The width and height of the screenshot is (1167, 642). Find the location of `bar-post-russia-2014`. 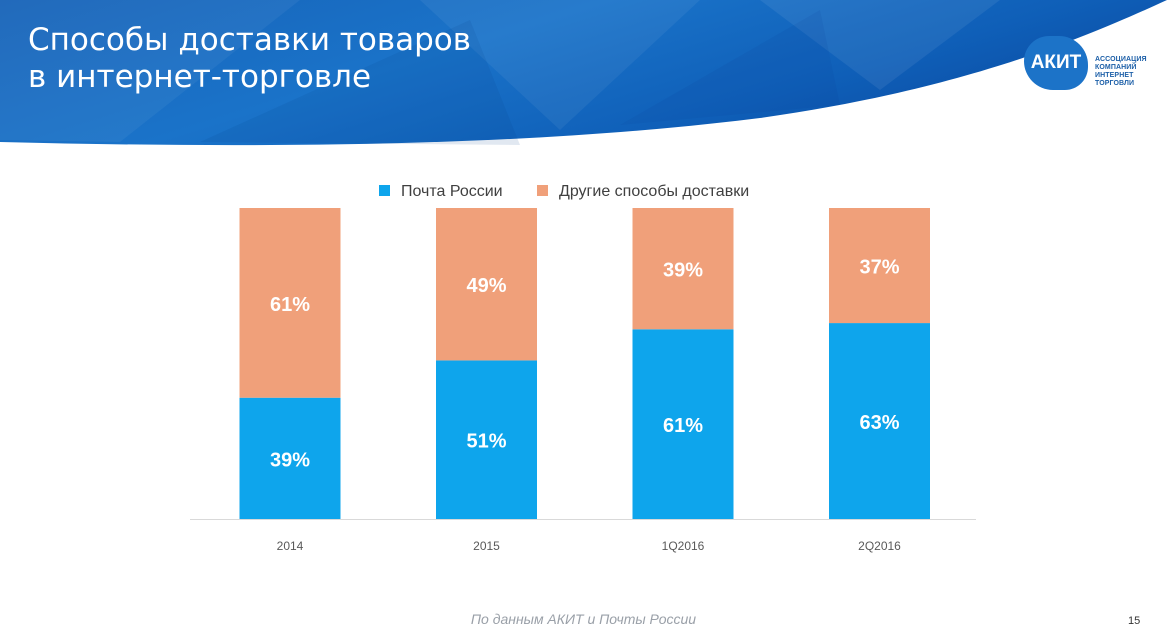

bar-post-russia-2014 is located at coordinates (290, 458).